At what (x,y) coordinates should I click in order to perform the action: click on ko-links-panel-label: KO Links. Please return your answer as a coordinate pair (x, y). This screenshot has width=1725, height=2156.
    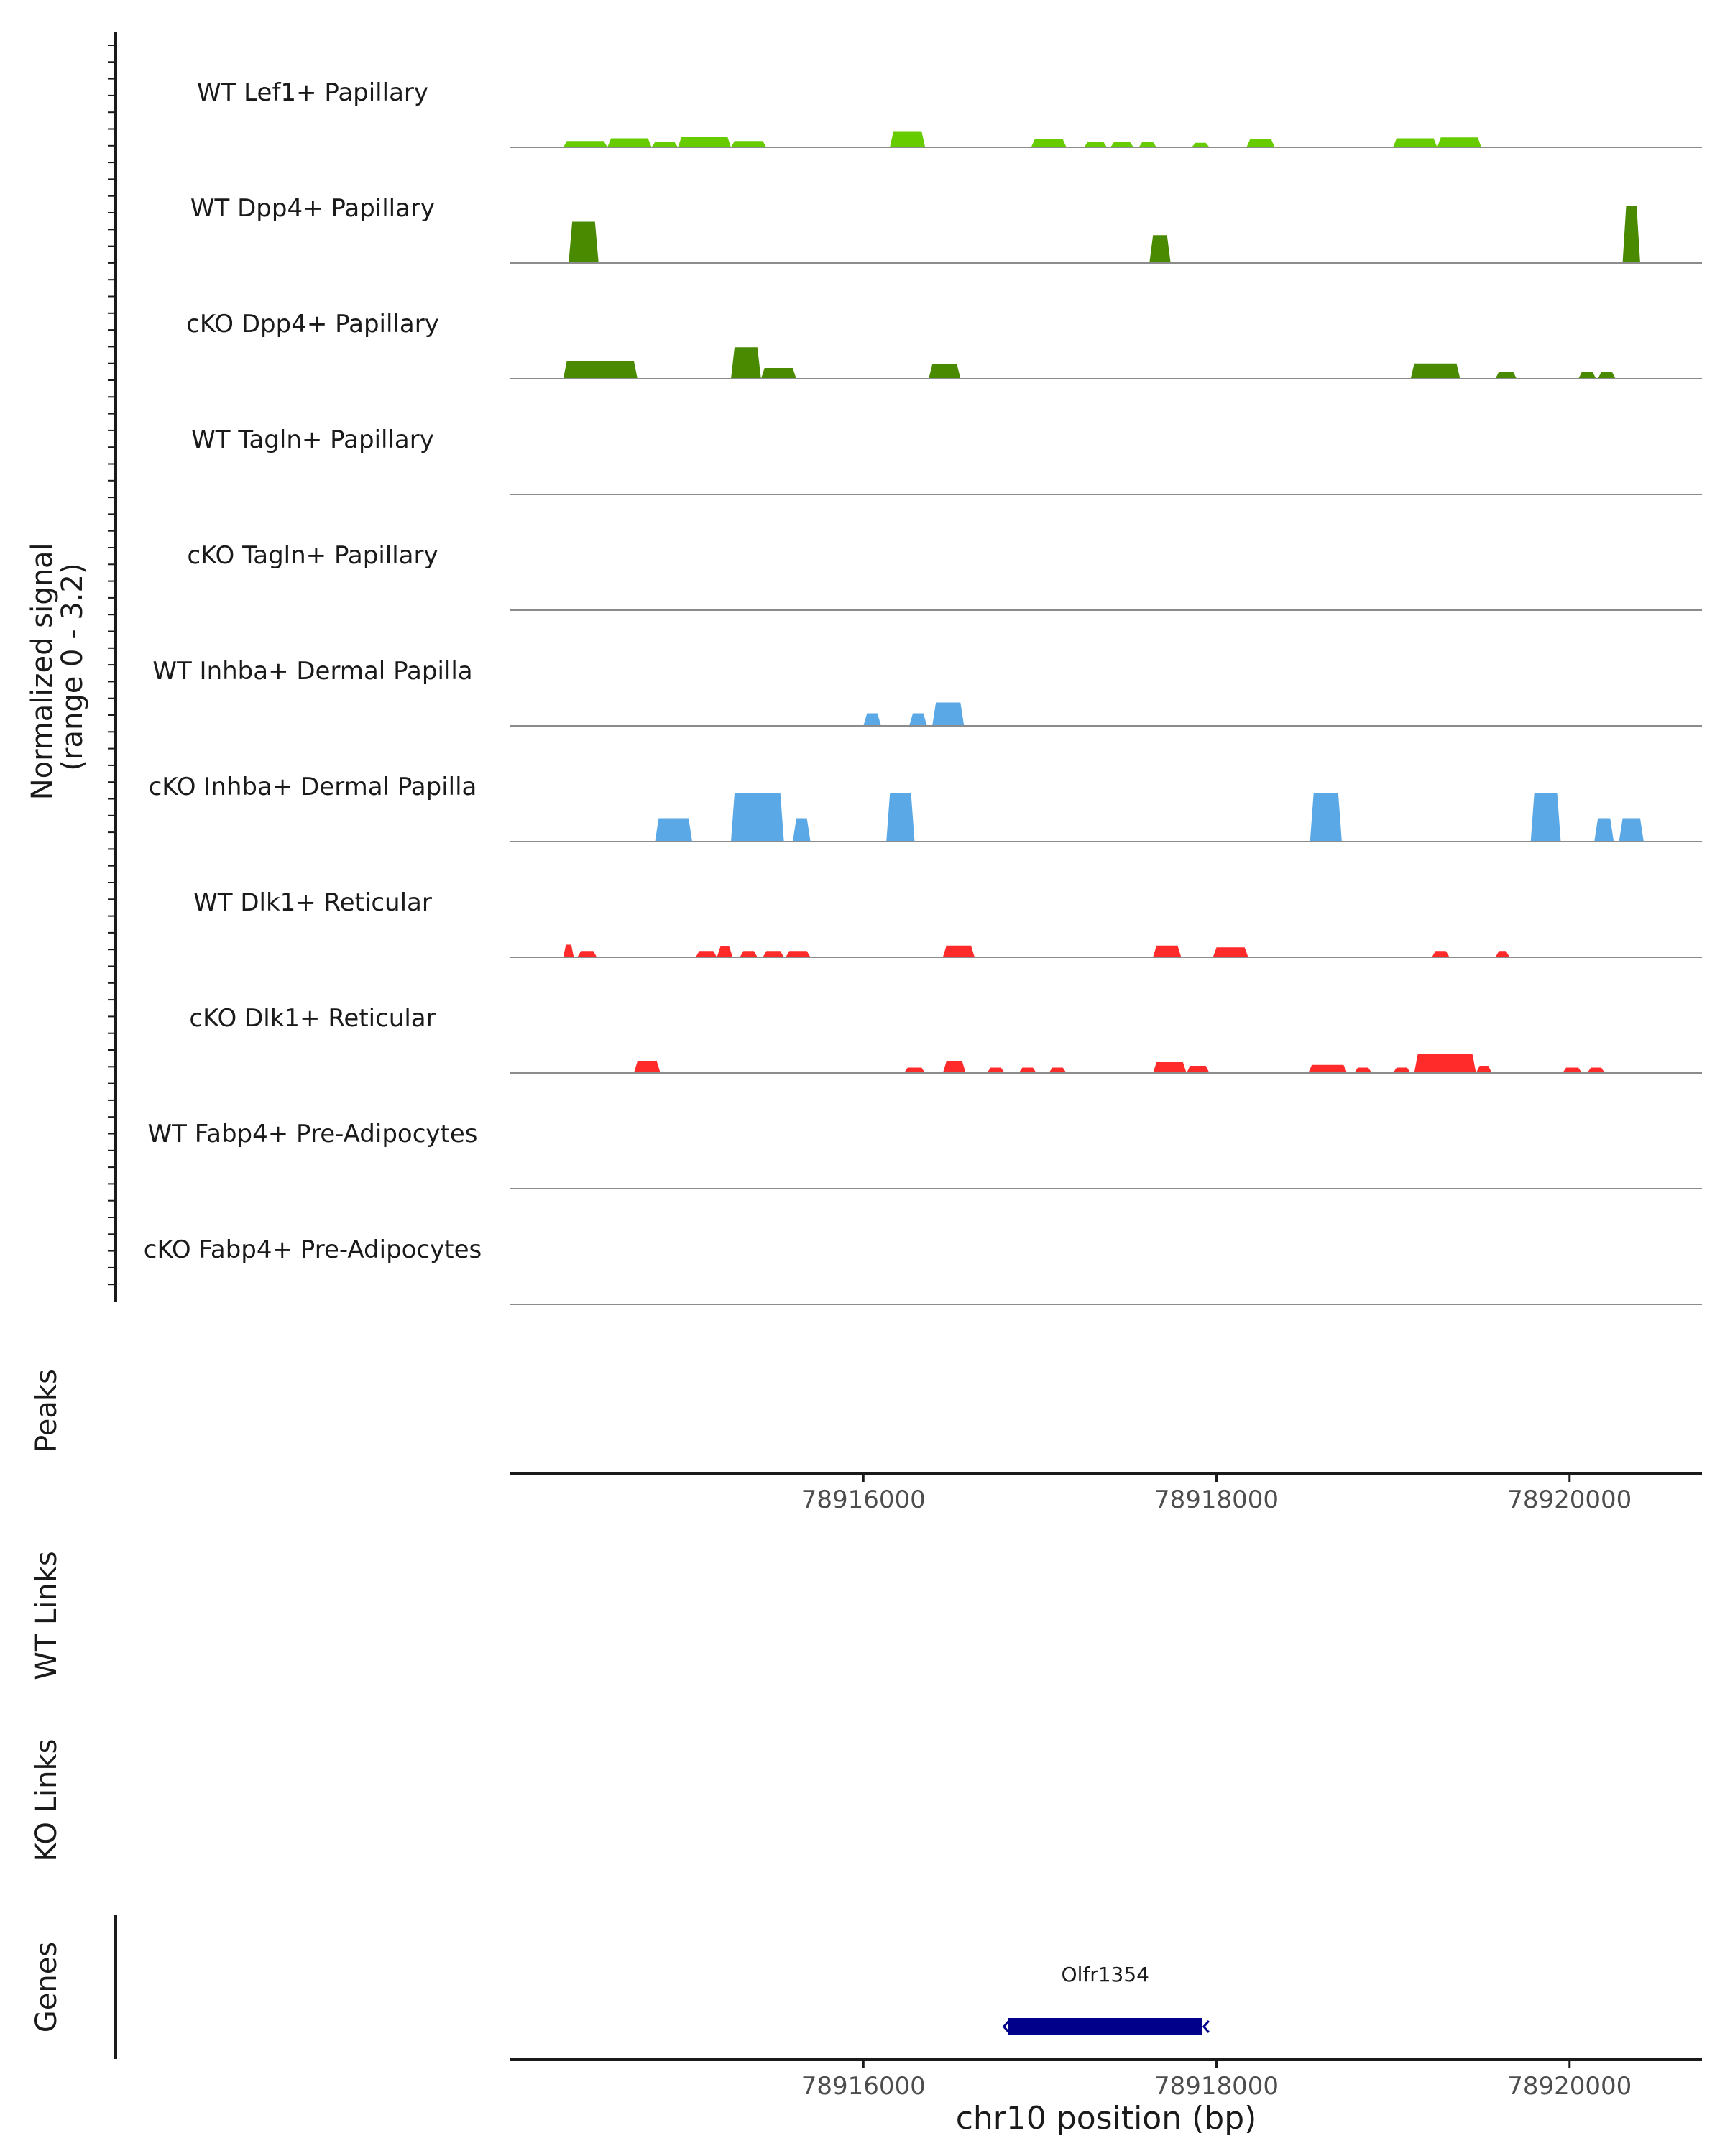
    Looking at the image, I should click on (46, 1800).